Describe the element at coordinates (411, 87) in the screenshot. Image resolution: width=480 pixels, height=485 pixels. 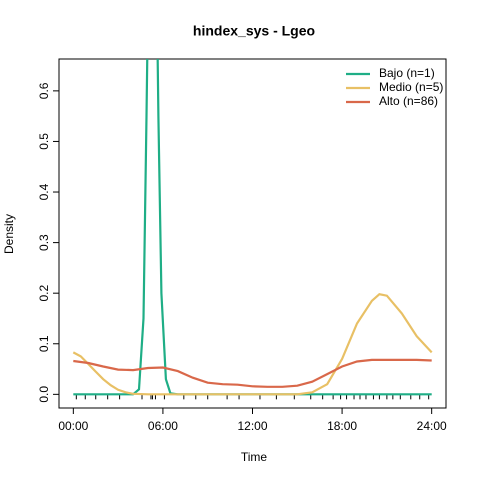
I see `legend-label: Medio (n=5)` at that location.